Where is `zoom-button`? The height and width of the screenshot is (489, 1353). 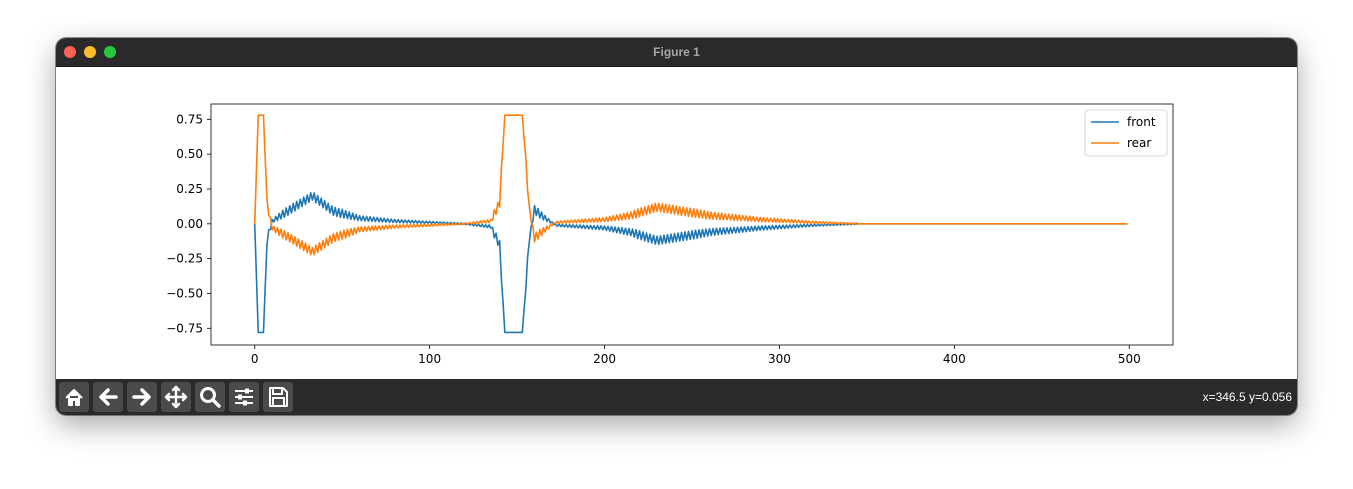 zoom-button is located at coordinates (210, 397).